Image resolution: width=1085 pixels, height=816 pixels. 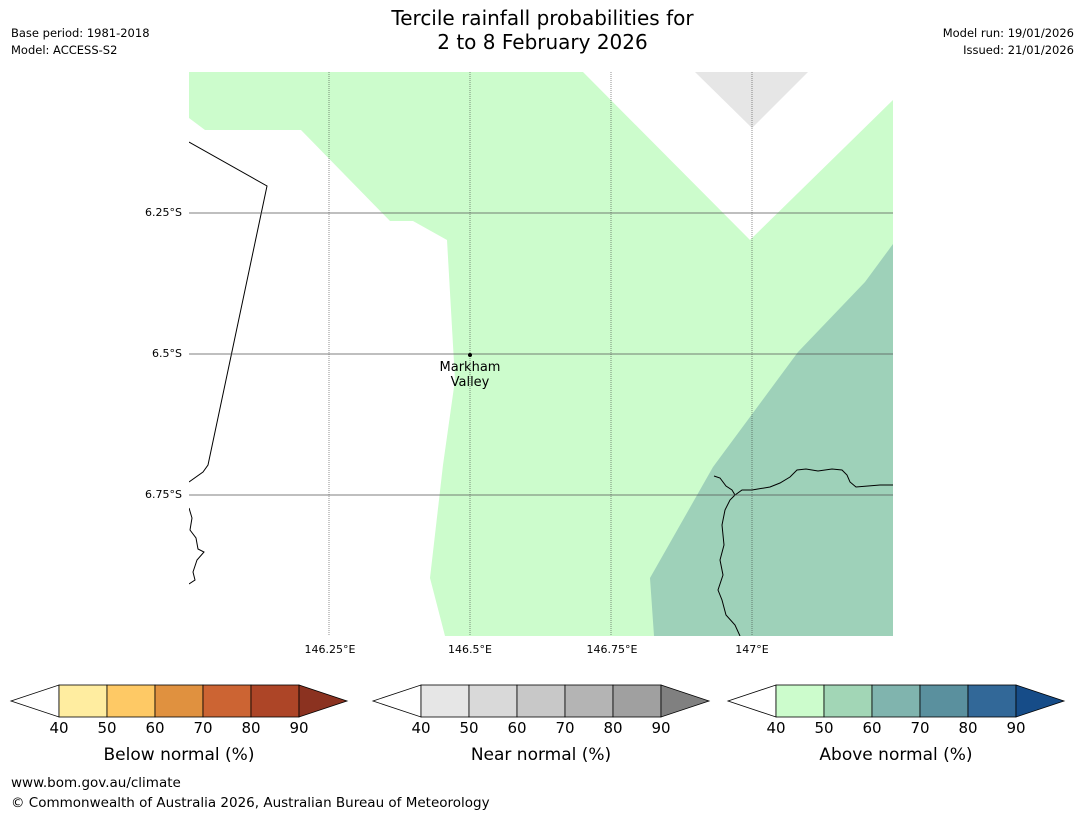 I want to click on title-line-1: Tercile rainfall probabilities for, so click(x=542, y=18).